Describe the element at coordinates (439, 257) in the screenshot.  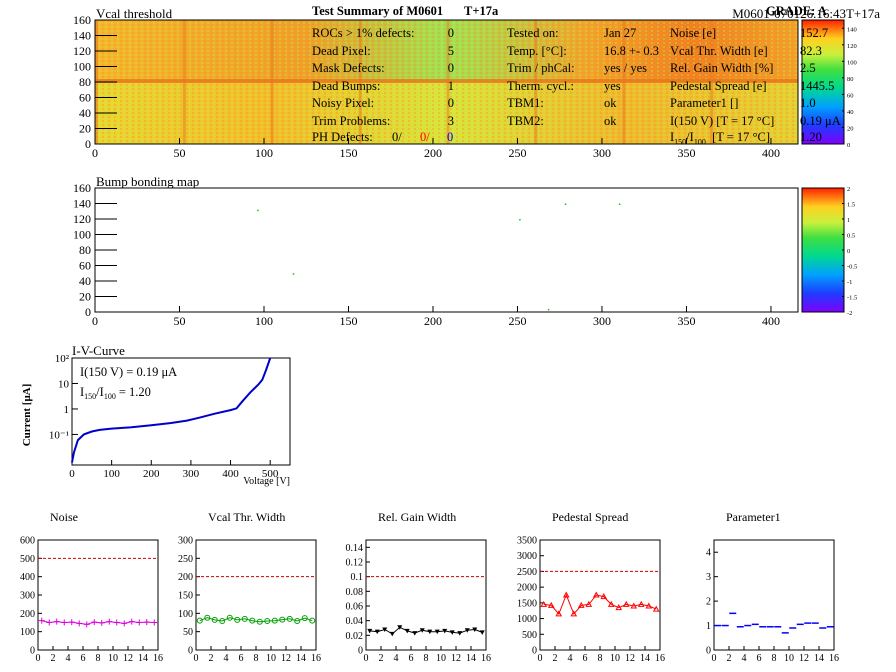
I see `bump-points` at that location.